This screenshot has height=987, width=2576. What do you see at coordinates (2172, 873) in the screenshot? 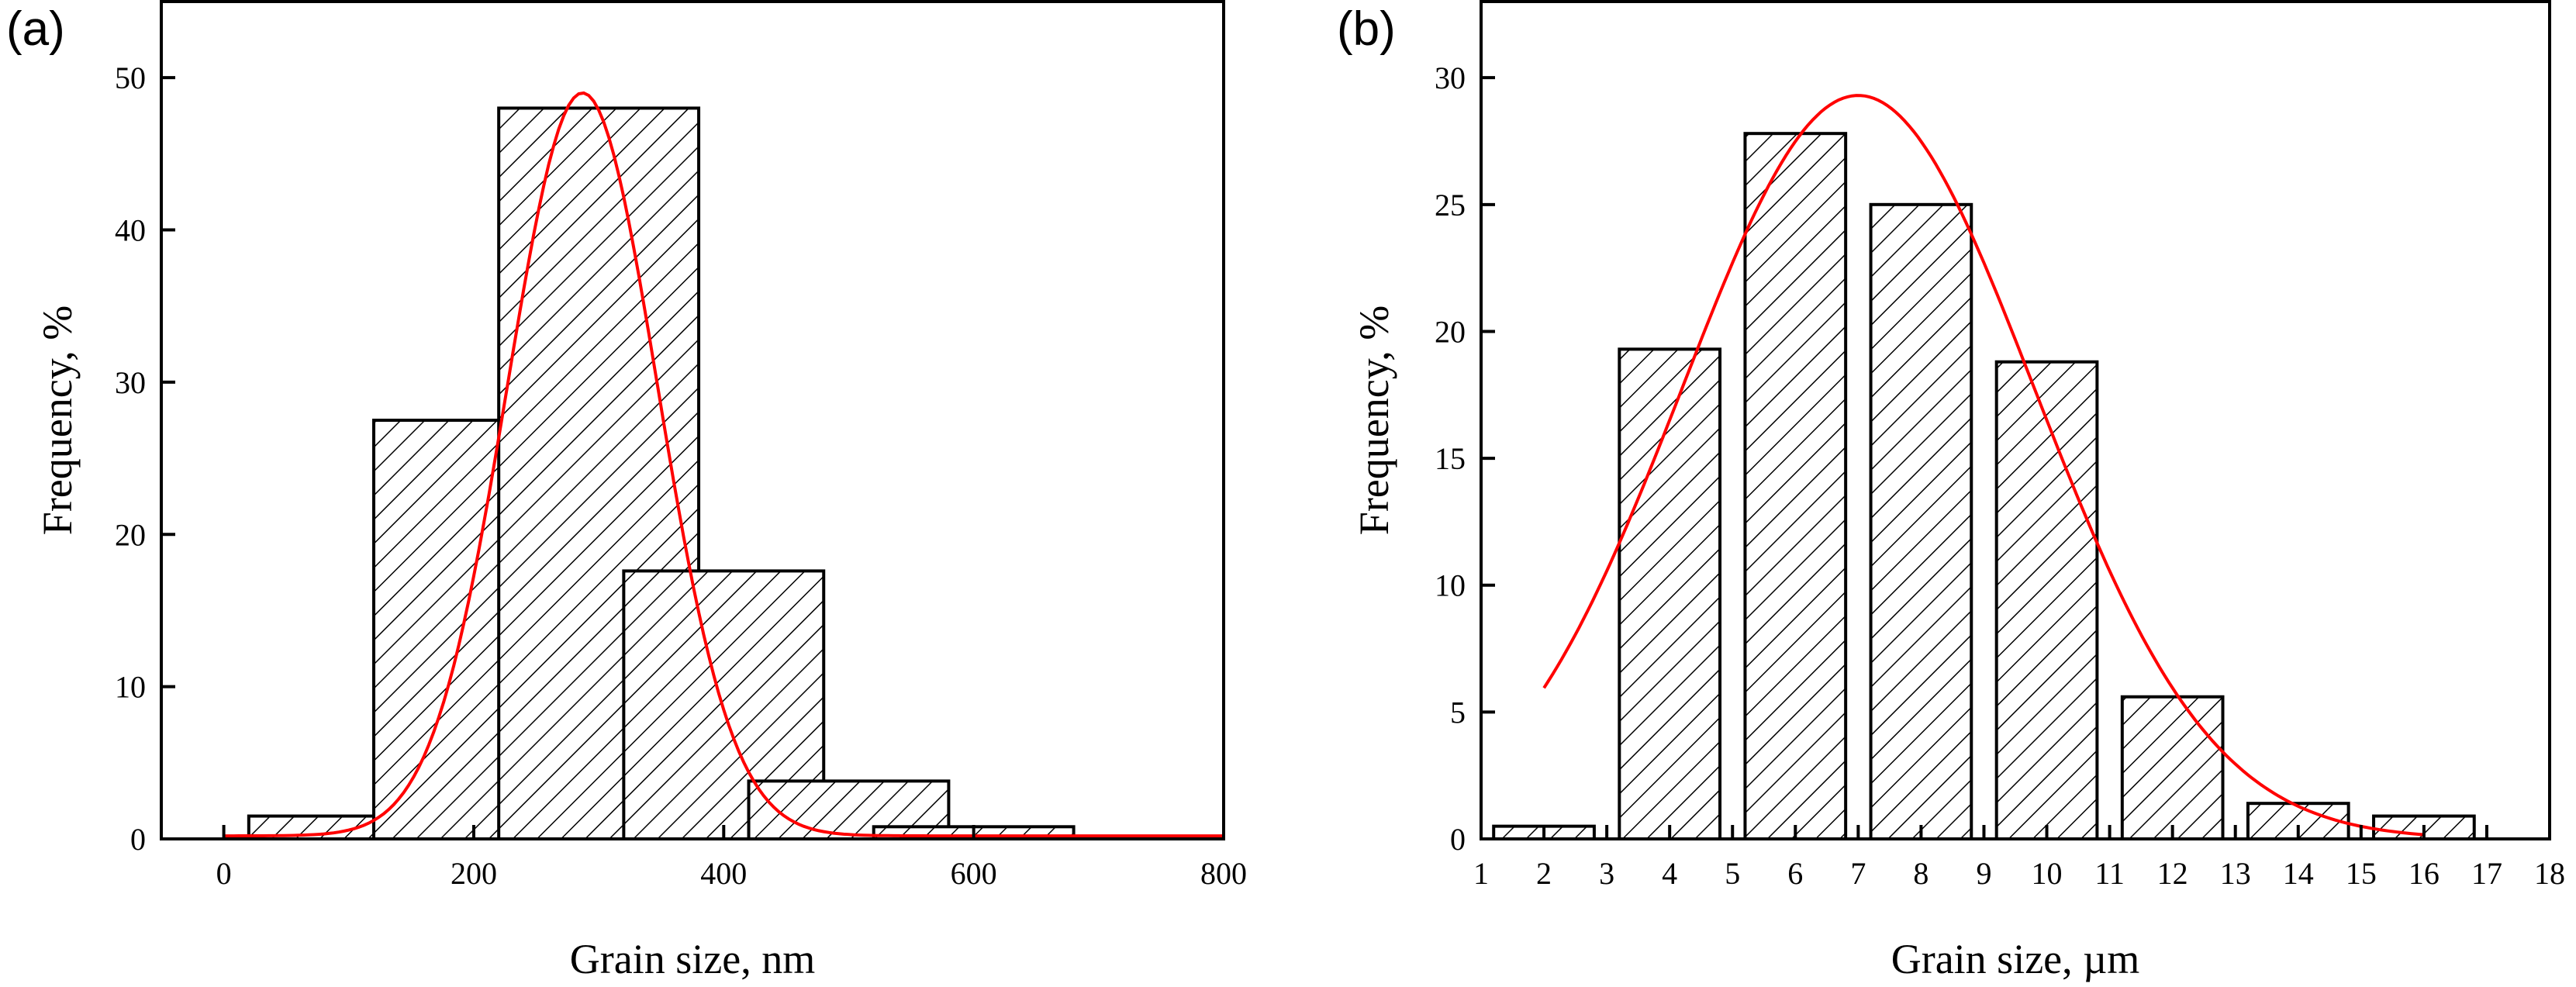
I see `panel-b-xtick-label: 12` at bounding box center [2172, 873].